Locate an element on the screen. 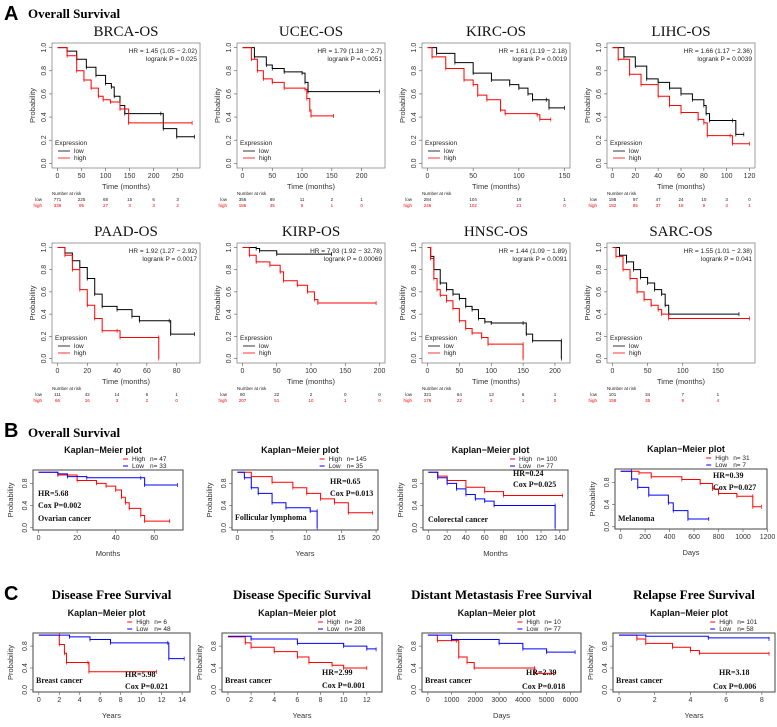  x-axis-label: Time (months) is located at coordinates (496, 186).